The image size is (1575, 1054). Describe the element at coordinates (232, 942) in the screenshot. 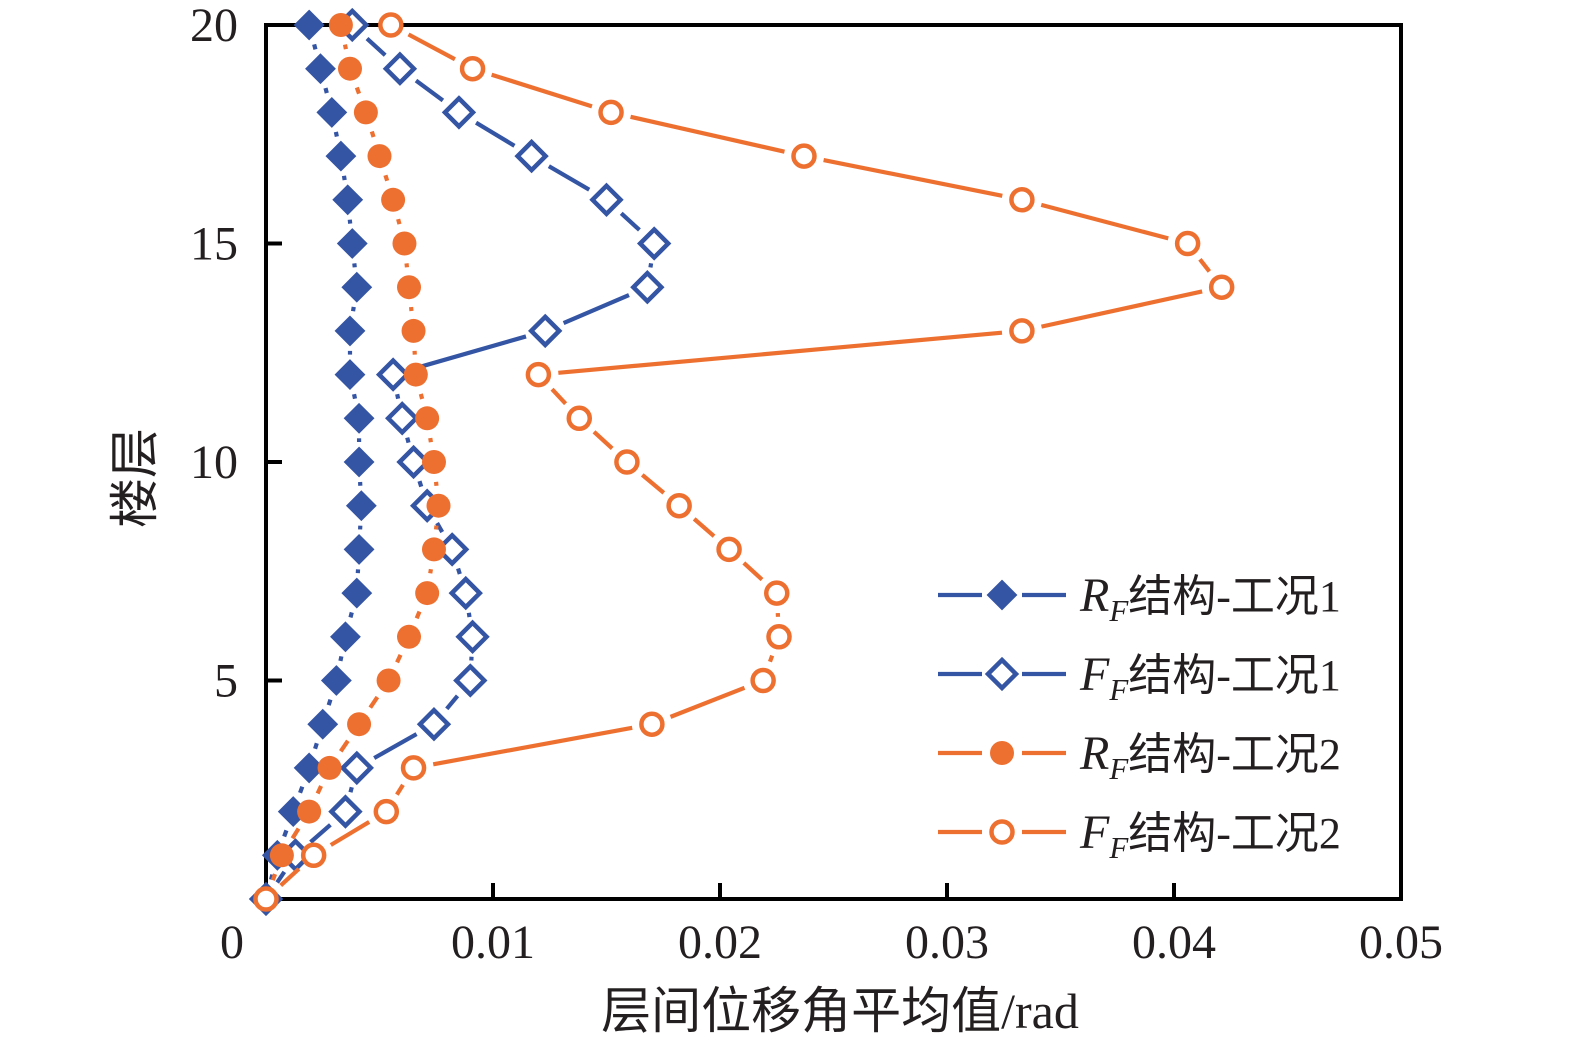

I see `x-tick-label: 0` at that location.